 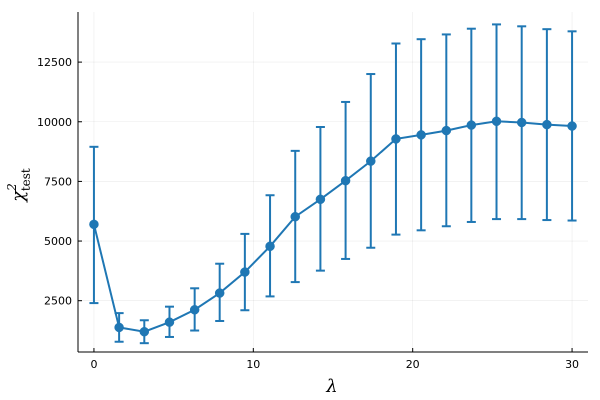 I want to click on x-tick-label: 20, so click(x=413, y=364).